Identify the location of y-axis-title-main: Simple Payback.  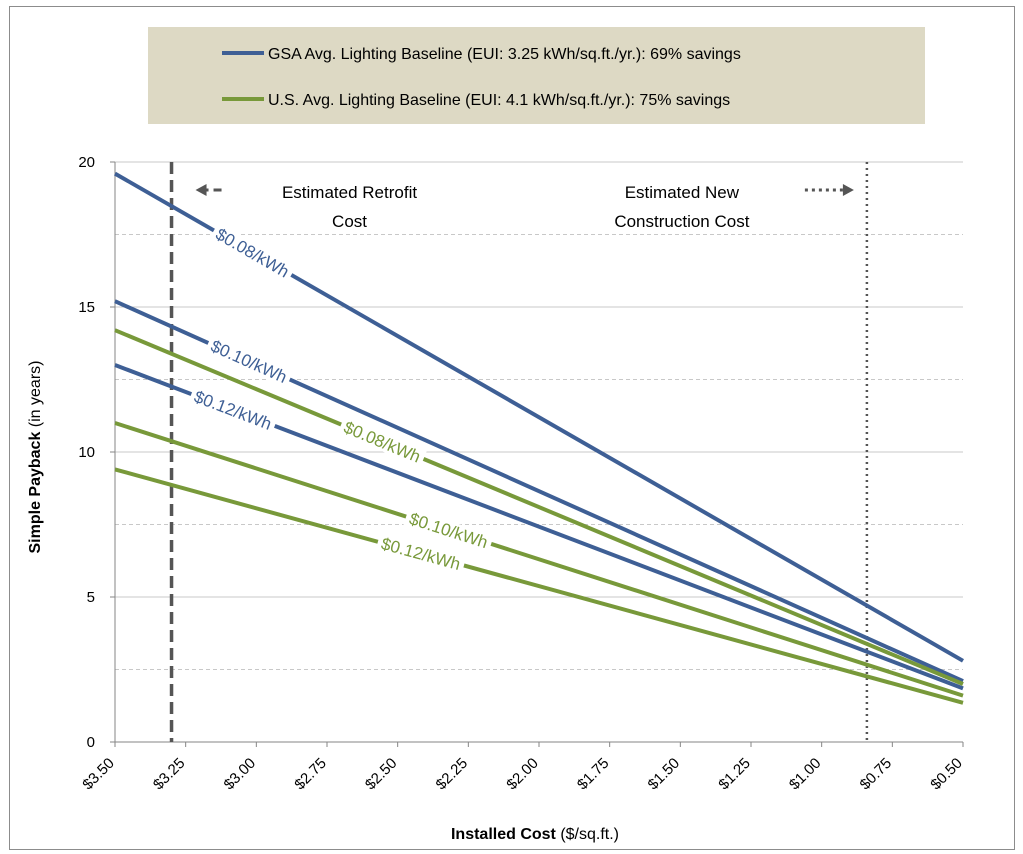
(35, 493).